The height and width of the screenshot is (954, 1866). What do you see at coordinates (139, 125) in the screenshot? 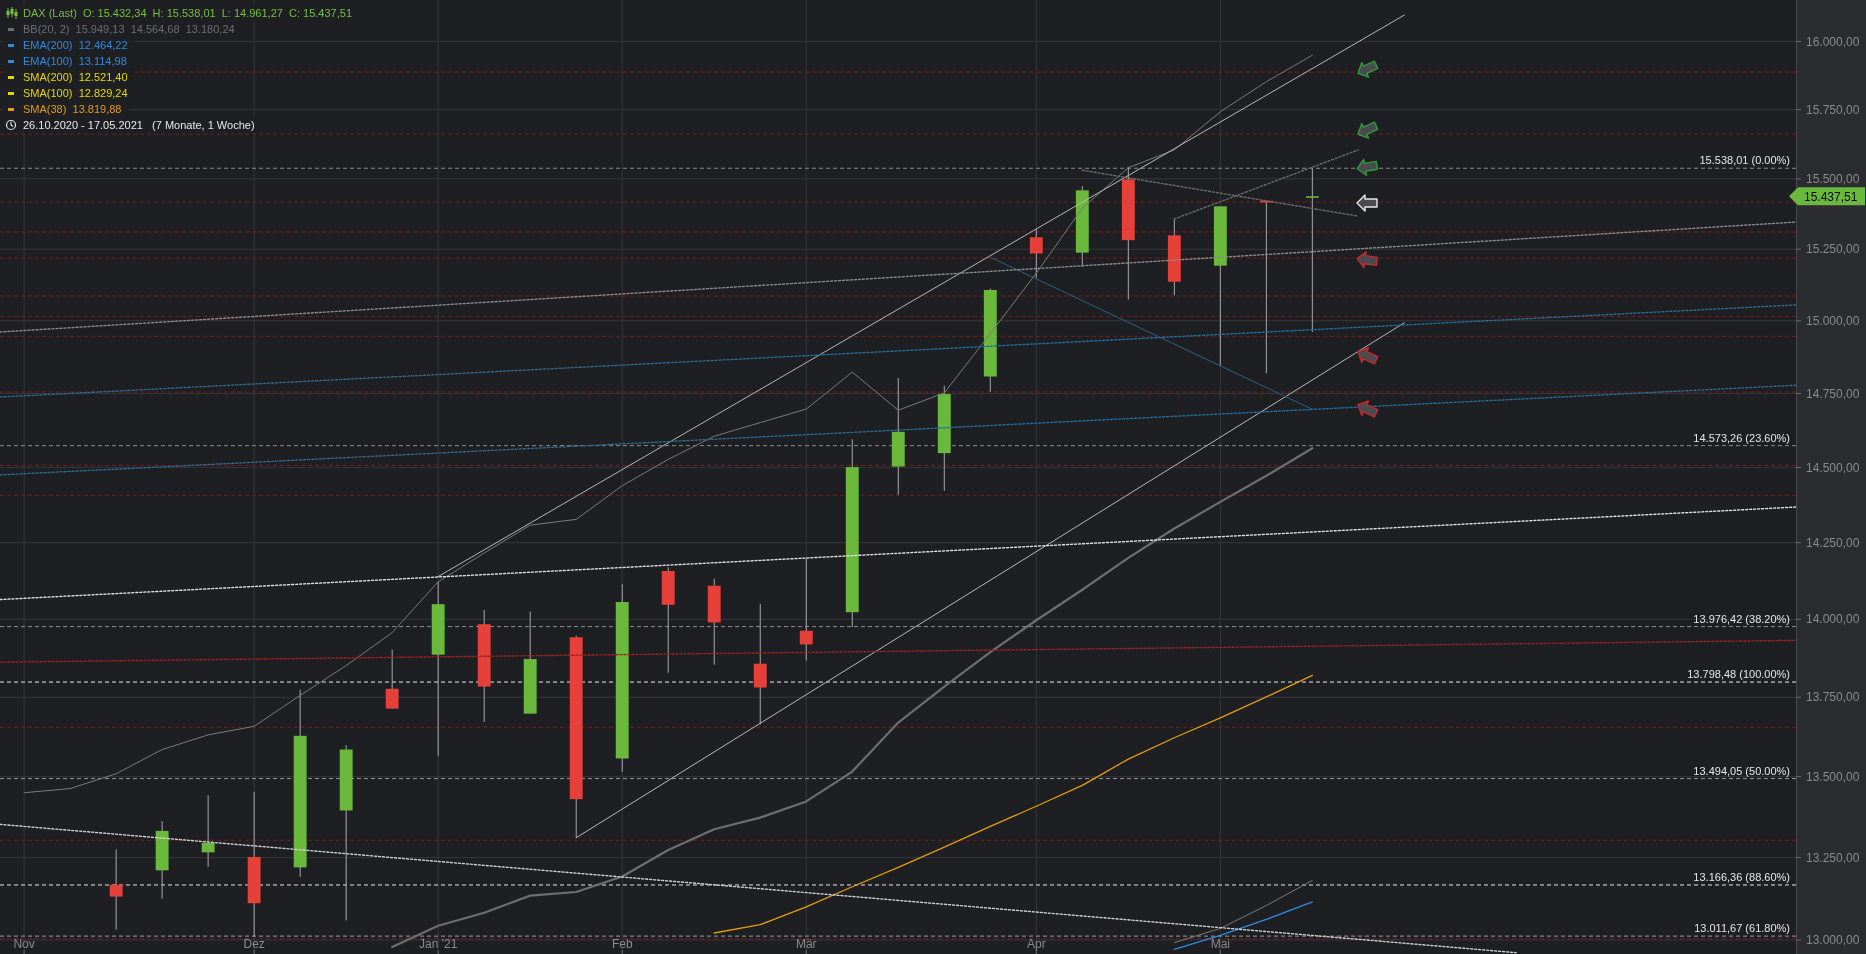
I see `text: 26.10.2020 - 17.05.2021 (7 Monate, 1 Woche)` at bounding box center [139, 125].